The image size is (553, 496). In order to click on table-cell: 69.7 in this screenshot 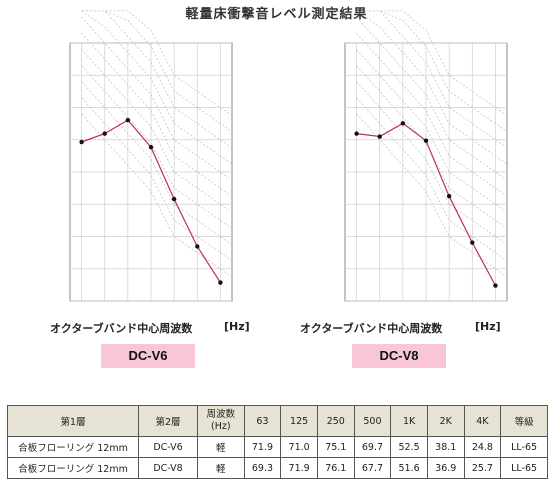, I will do `click(372, 447)`.